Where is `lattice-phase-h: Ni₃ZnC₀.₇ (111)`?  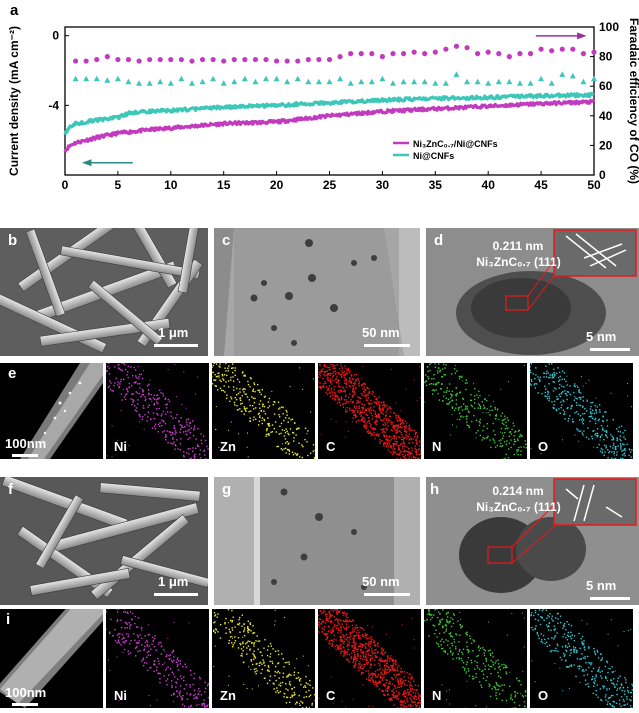 lattice-phase-h: Ni₃ZnC₀.₇ (111) is located at coordinates (518, 507).